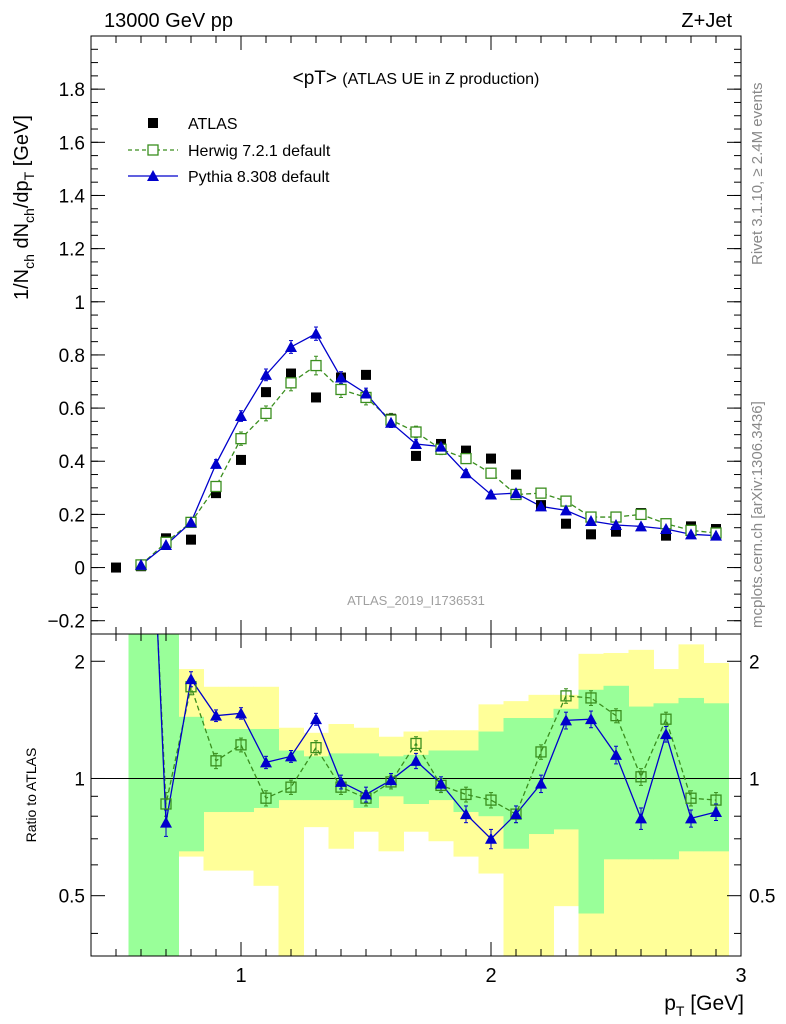 This screenshot has height=1024, width=786. Describe the element at coordinates (72, 897) in the screenshot. I see `ratio-y-tick-label: 0.5` at that location.